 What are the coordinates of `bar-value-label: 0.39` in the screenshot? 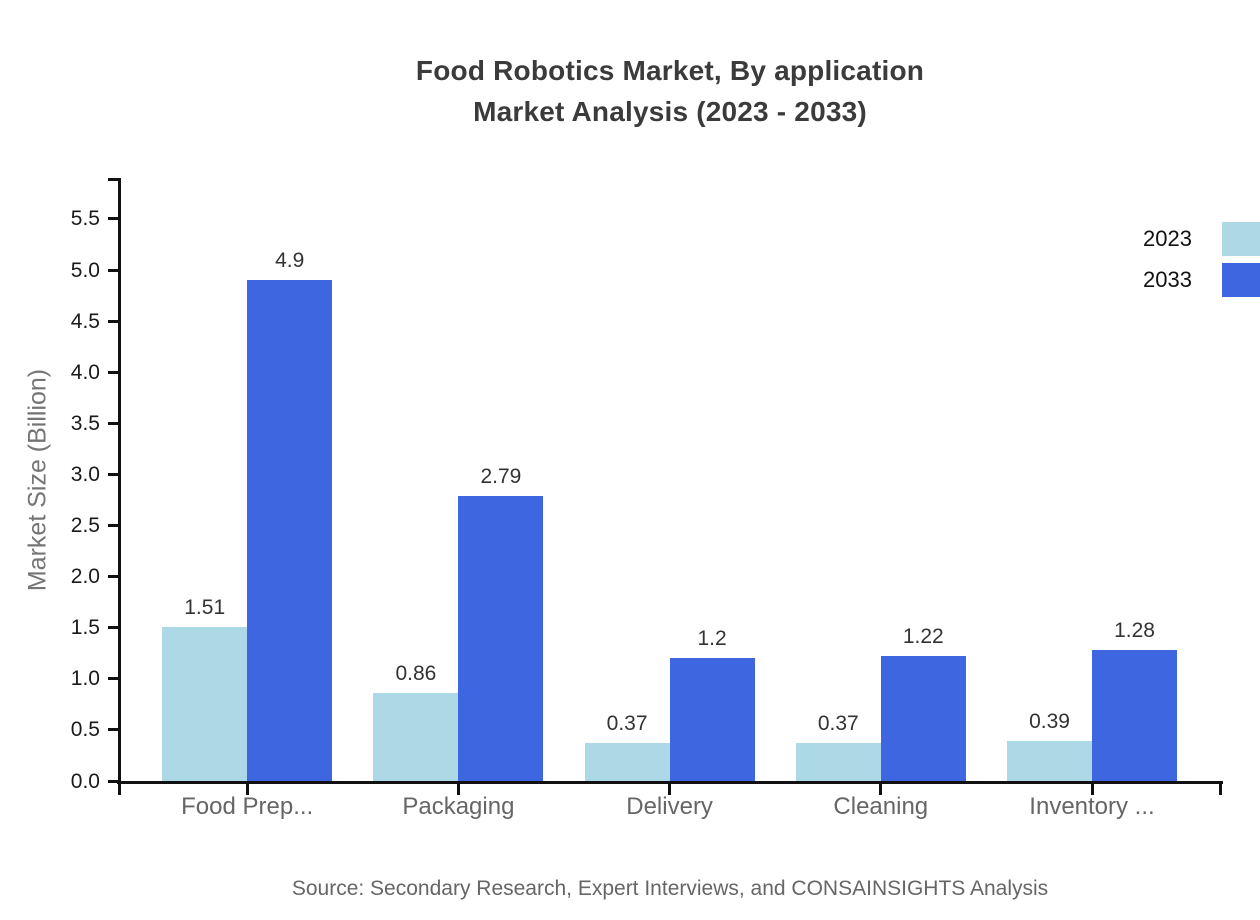 It's located at (1049, 722).